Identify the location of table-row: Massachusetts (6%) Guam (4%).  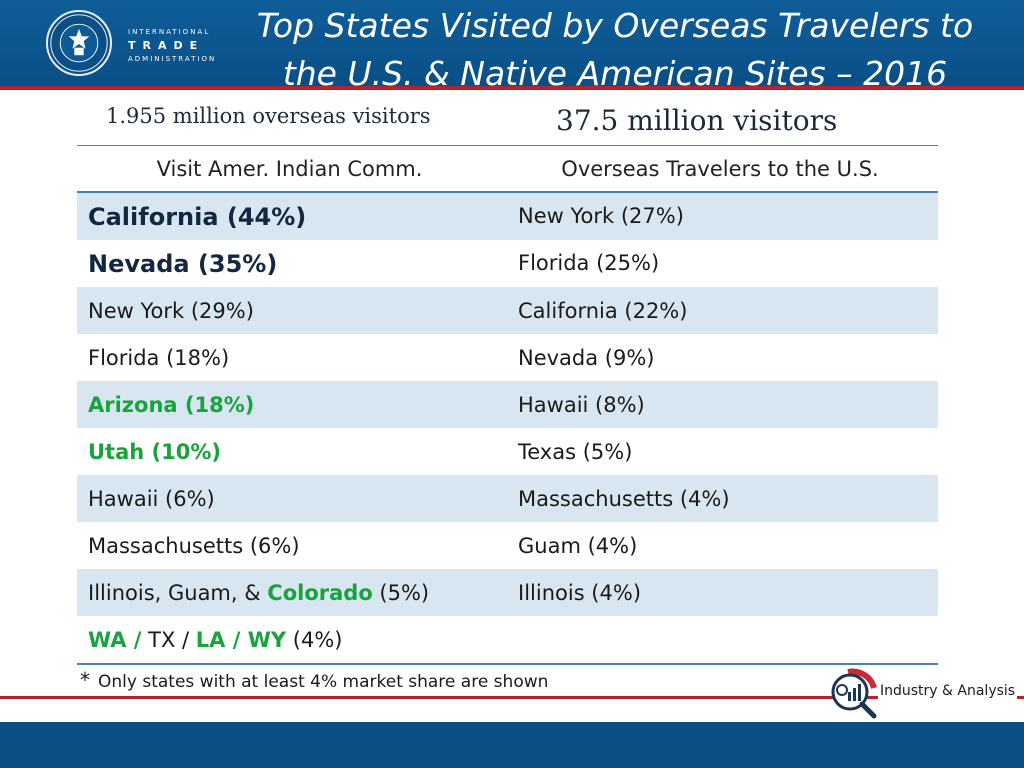
(507, 545).